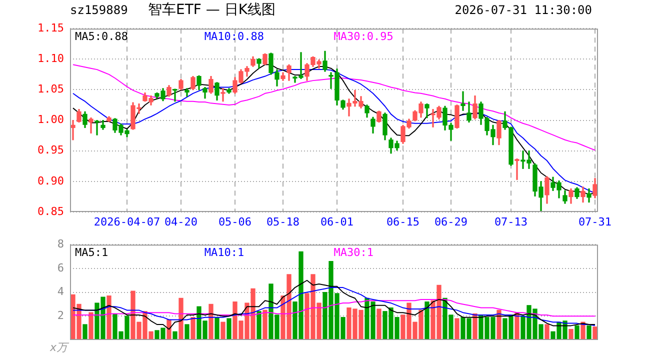 This screenshot has width=660, height=360. Describe the element at coordinates (283, 221) in the screenshot. I see `x-tick-label: 05-18` at that location.